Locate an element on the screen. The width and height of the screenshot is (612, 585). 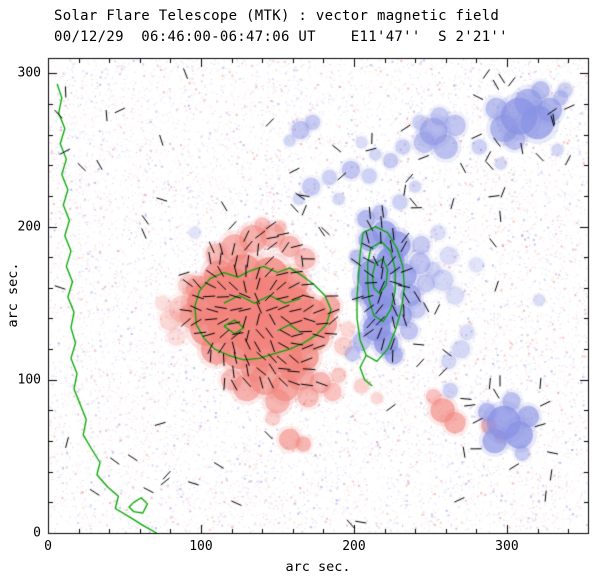
y-tick-label: 300 is located at coordinates (29, 73).